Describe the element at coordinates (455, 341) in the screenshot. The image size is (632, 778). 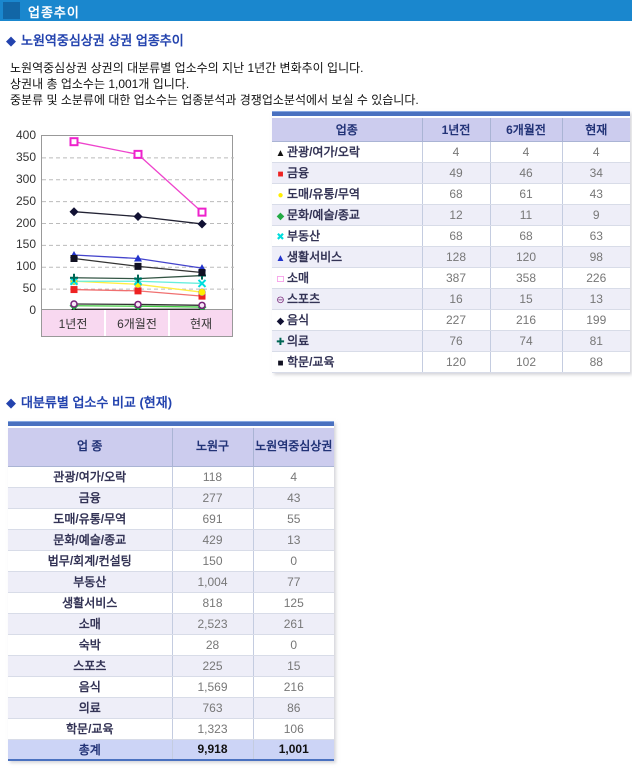
I see `trend-value-cell: 76` at that location.